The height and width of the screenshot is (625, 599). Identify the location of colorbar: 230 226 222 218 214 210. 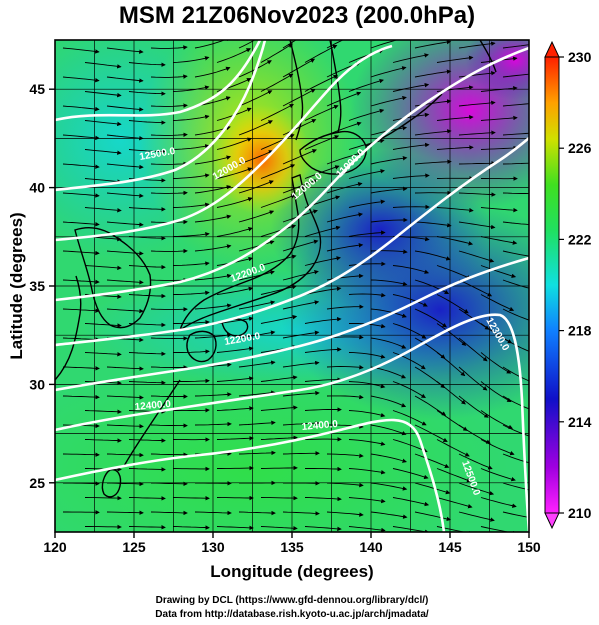
(568, 285).